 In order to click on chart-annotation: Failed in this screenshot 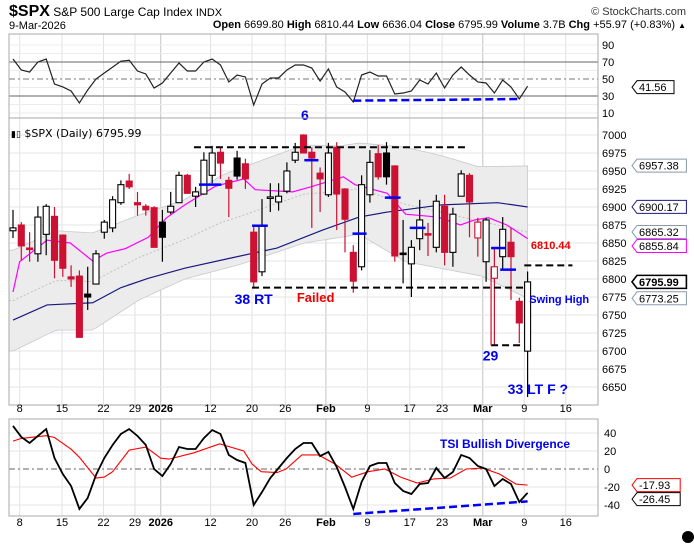, I will do `click(316, 297)`.